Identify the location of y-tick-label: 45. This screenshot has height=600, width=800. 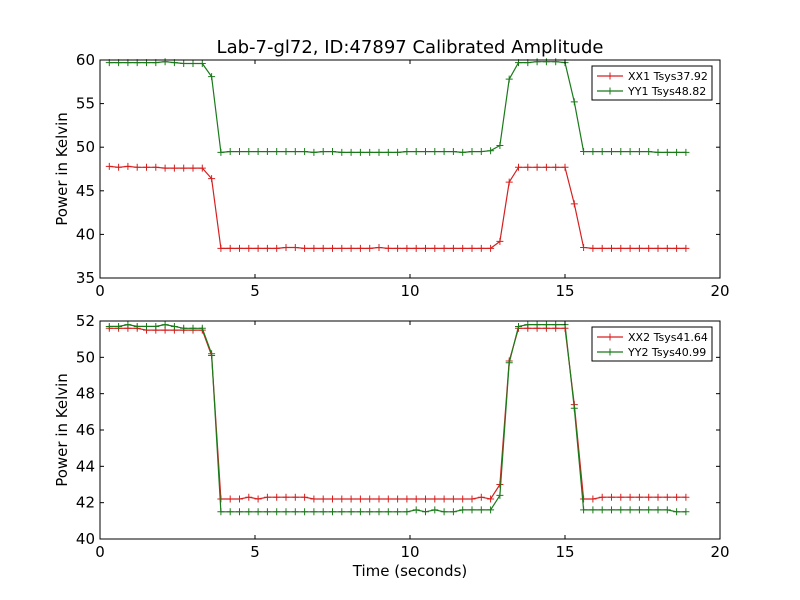
(85, 191).